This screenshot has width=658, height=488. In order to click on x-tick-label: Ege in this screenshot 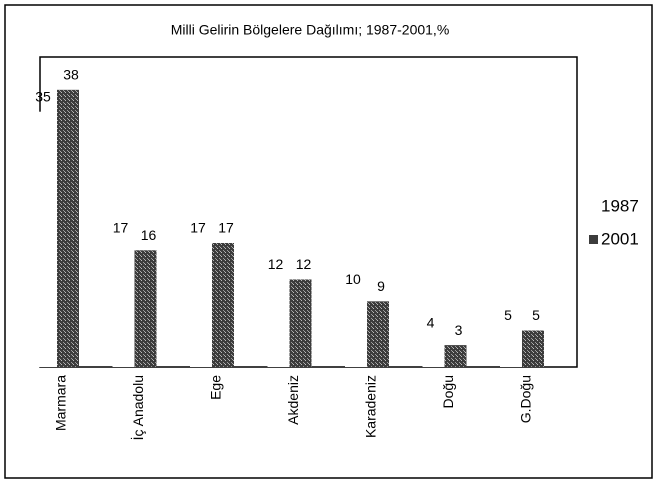, I will do `click(216, 387)`.